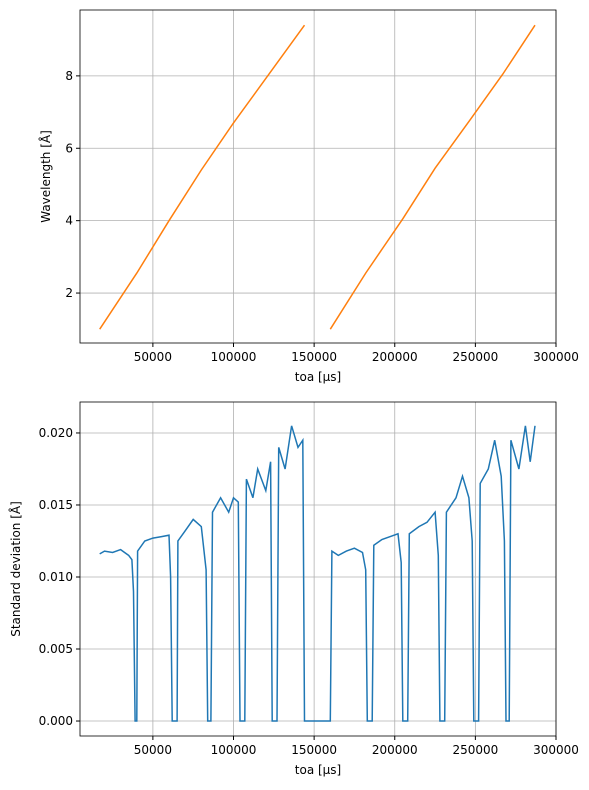  Describe the element at coordinates (56, 649) in the screenshot. I see `y-tick-label: 0.005` at that location.